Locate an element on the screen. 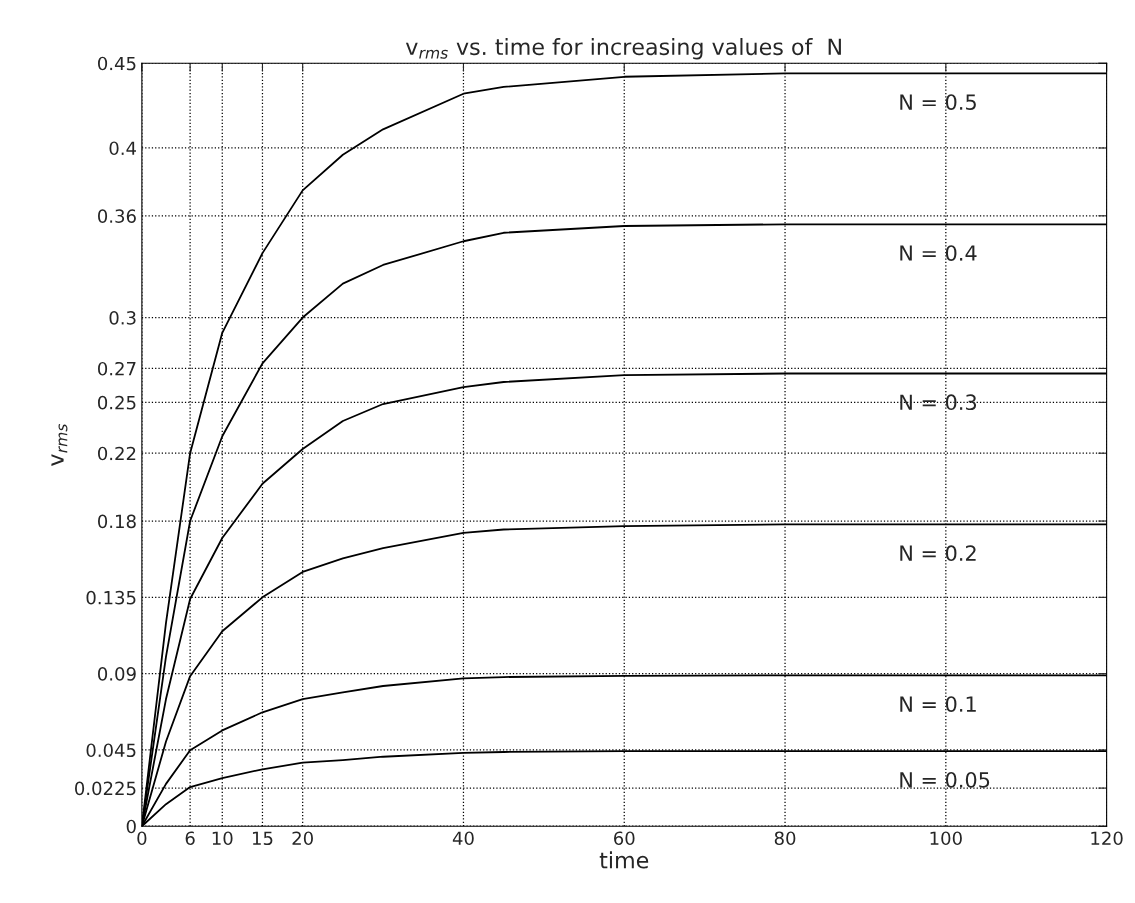 This screenshot has height=903, width=1135. y-tick-label: 0.0225 is located at coordinates (105, 788).